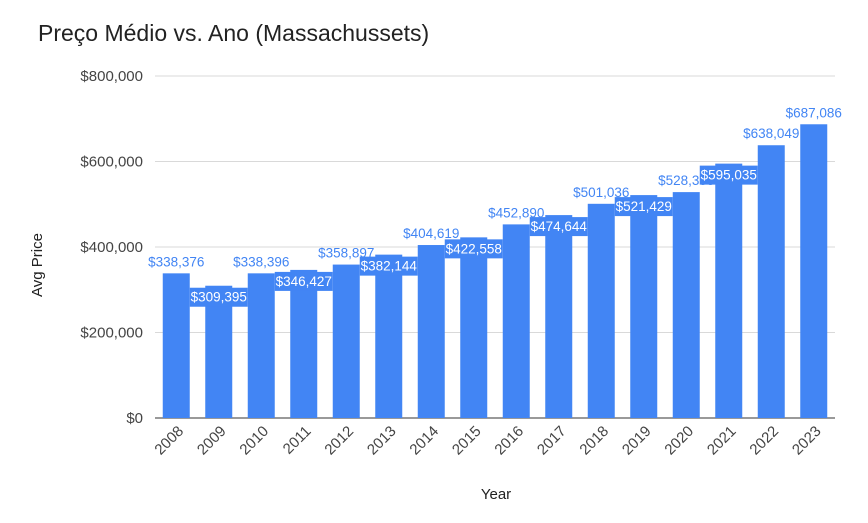 The width and height of the screenshot is (868, 523). What do you see at coordinates (509, 441) in the screenshot?
I see `x-tick-label: 2016` at bounding box center [509, 441].